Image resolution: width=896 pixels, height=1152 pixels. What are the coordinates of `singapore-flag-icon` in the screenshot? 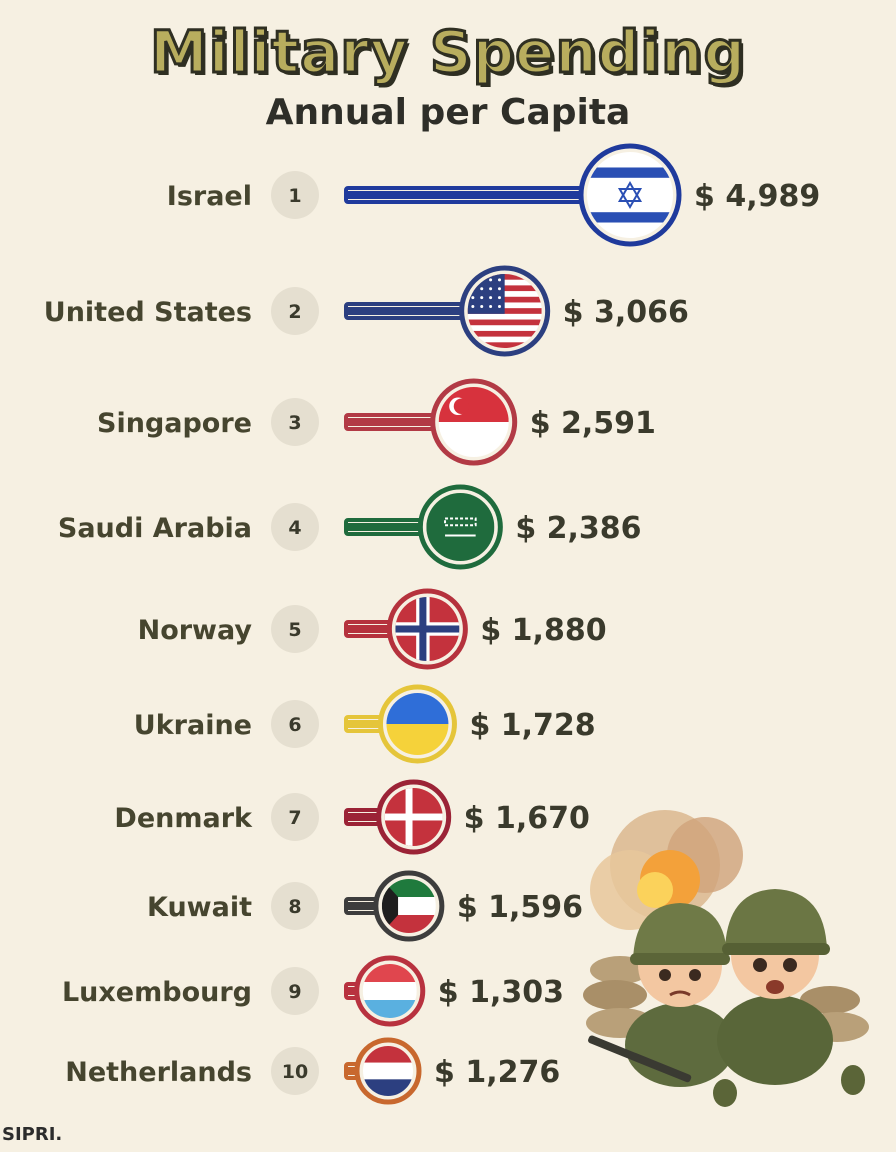 It's located at (473, 422).